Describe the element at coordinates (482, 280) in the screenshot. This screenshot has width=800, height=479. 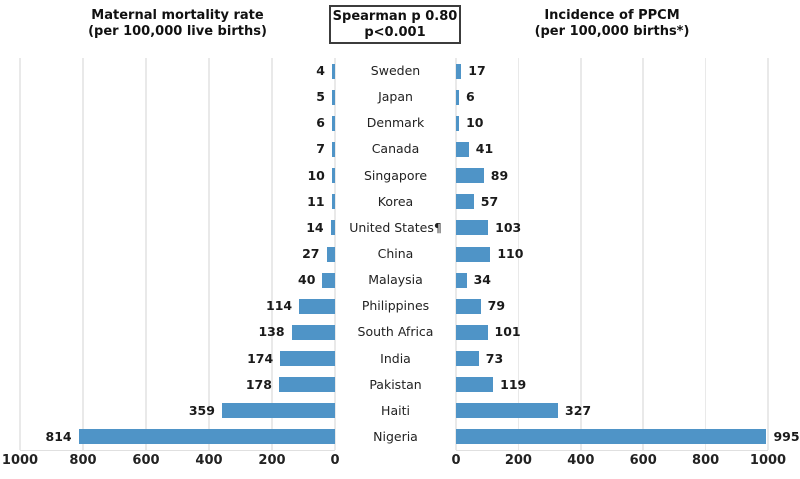
I see `ppcm-incidence-value-label: 34` at that location.